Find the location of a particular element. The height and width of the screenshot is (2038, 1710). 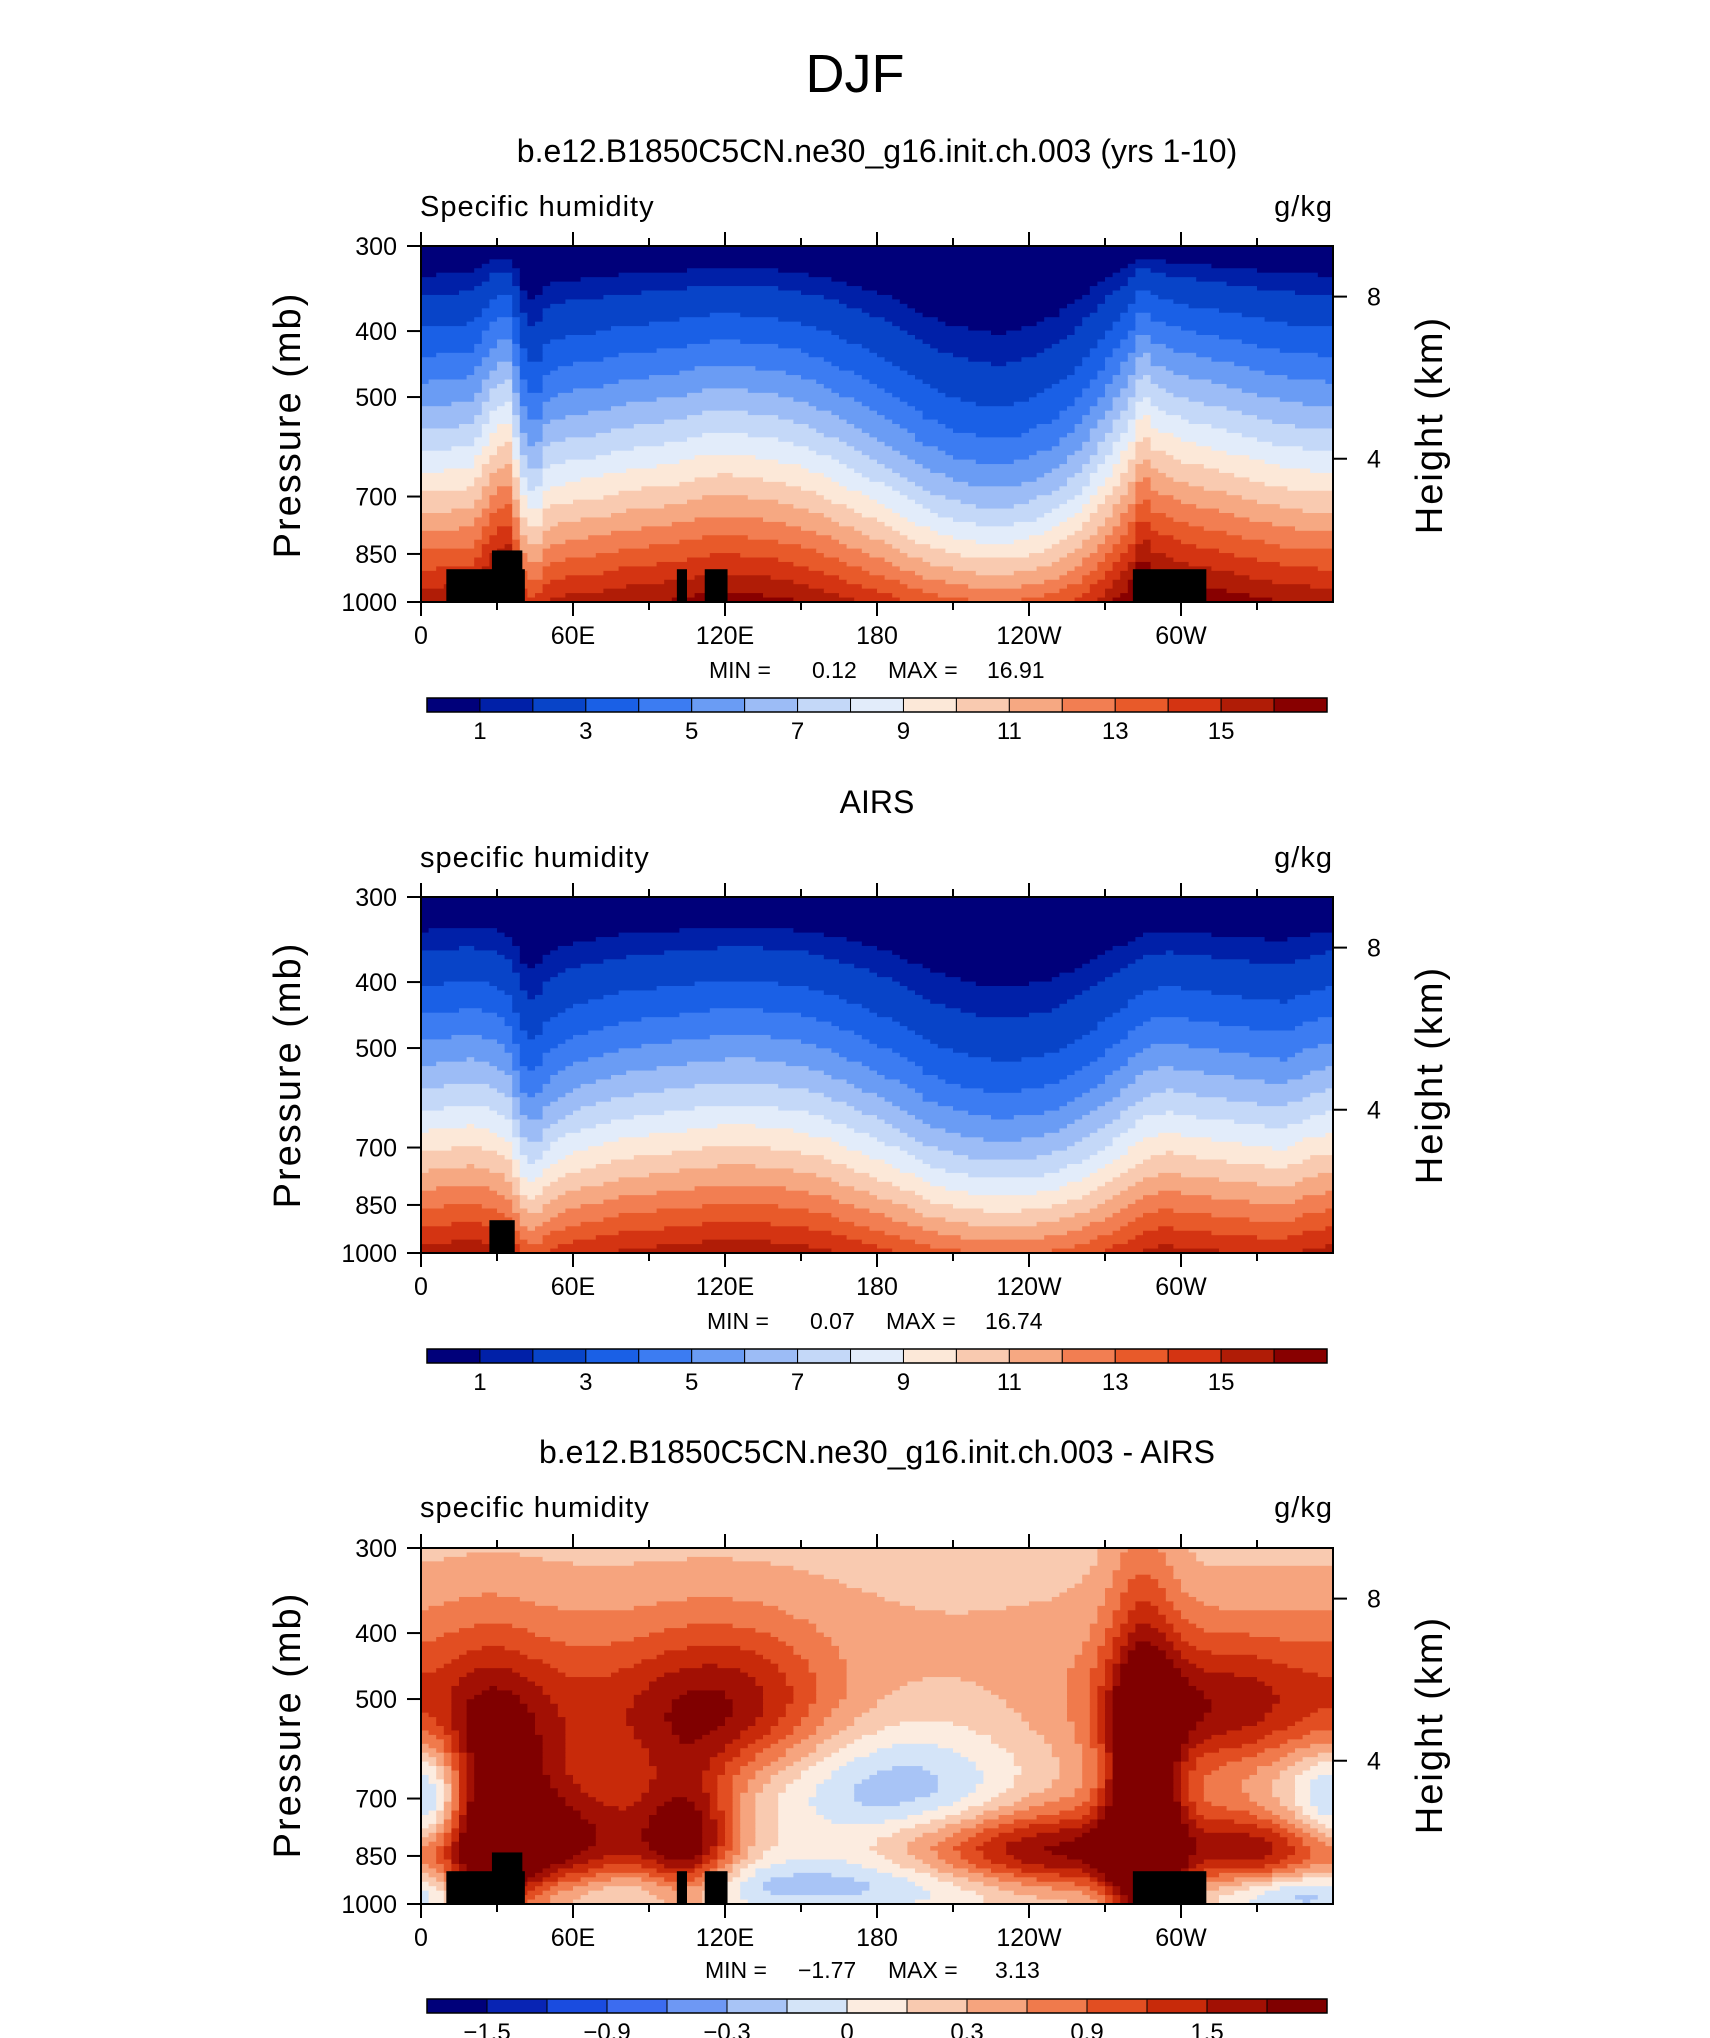

topography-block is located at coordinates (507, 1878).